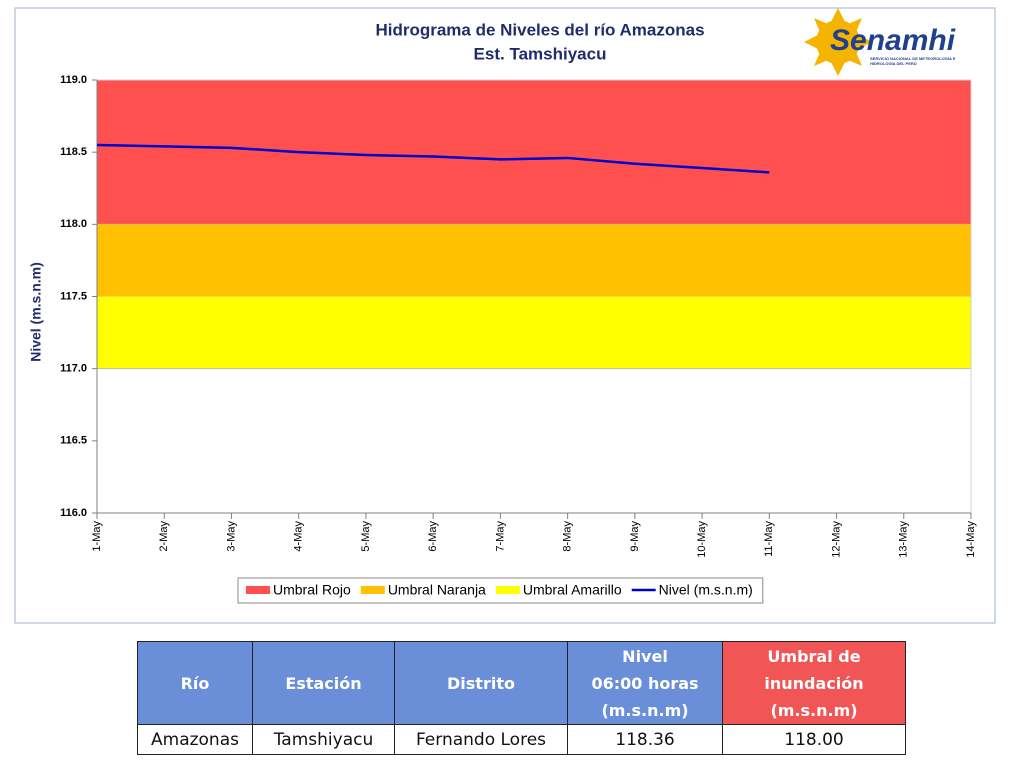 The image size is (1032, 776). Describe the element at coordinates (539, 29) in the screenshot. I see `chart-title: Hidrograma de Niveles del río Amazonas` at that location.